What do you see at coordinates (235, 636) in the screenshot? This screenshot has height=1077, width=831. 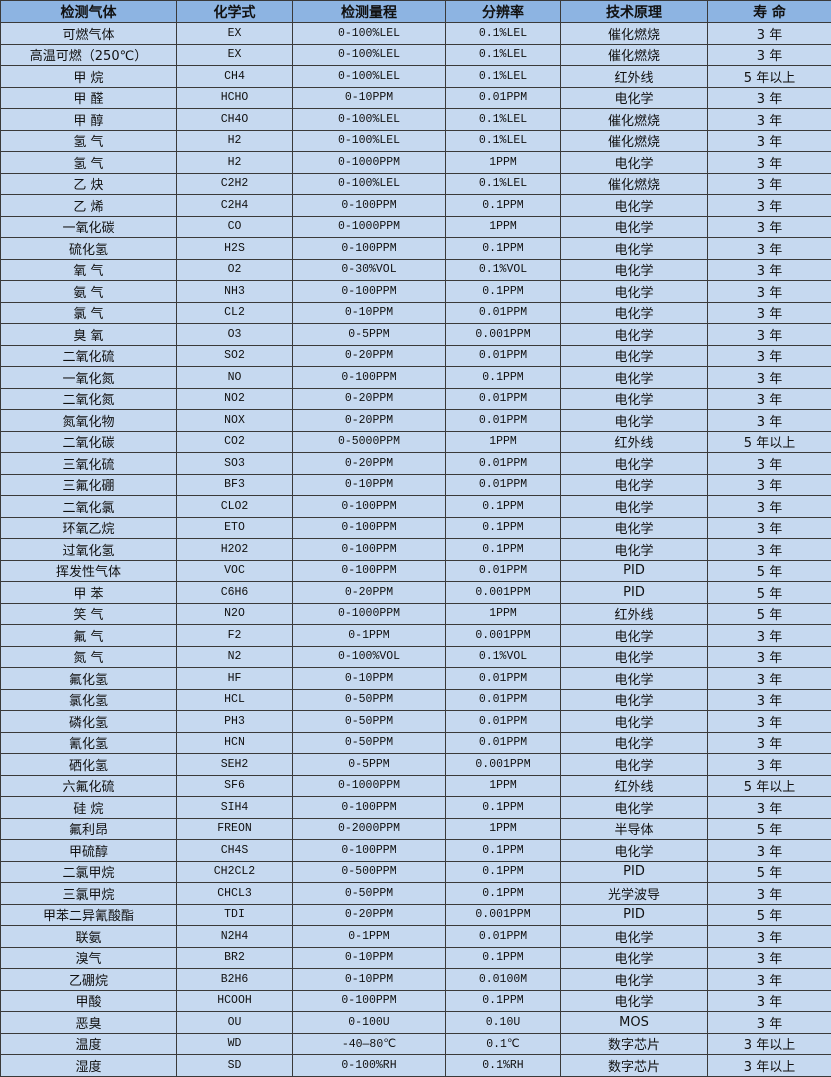 I see `formula-cell: F2` at bounding box center [235, 636].